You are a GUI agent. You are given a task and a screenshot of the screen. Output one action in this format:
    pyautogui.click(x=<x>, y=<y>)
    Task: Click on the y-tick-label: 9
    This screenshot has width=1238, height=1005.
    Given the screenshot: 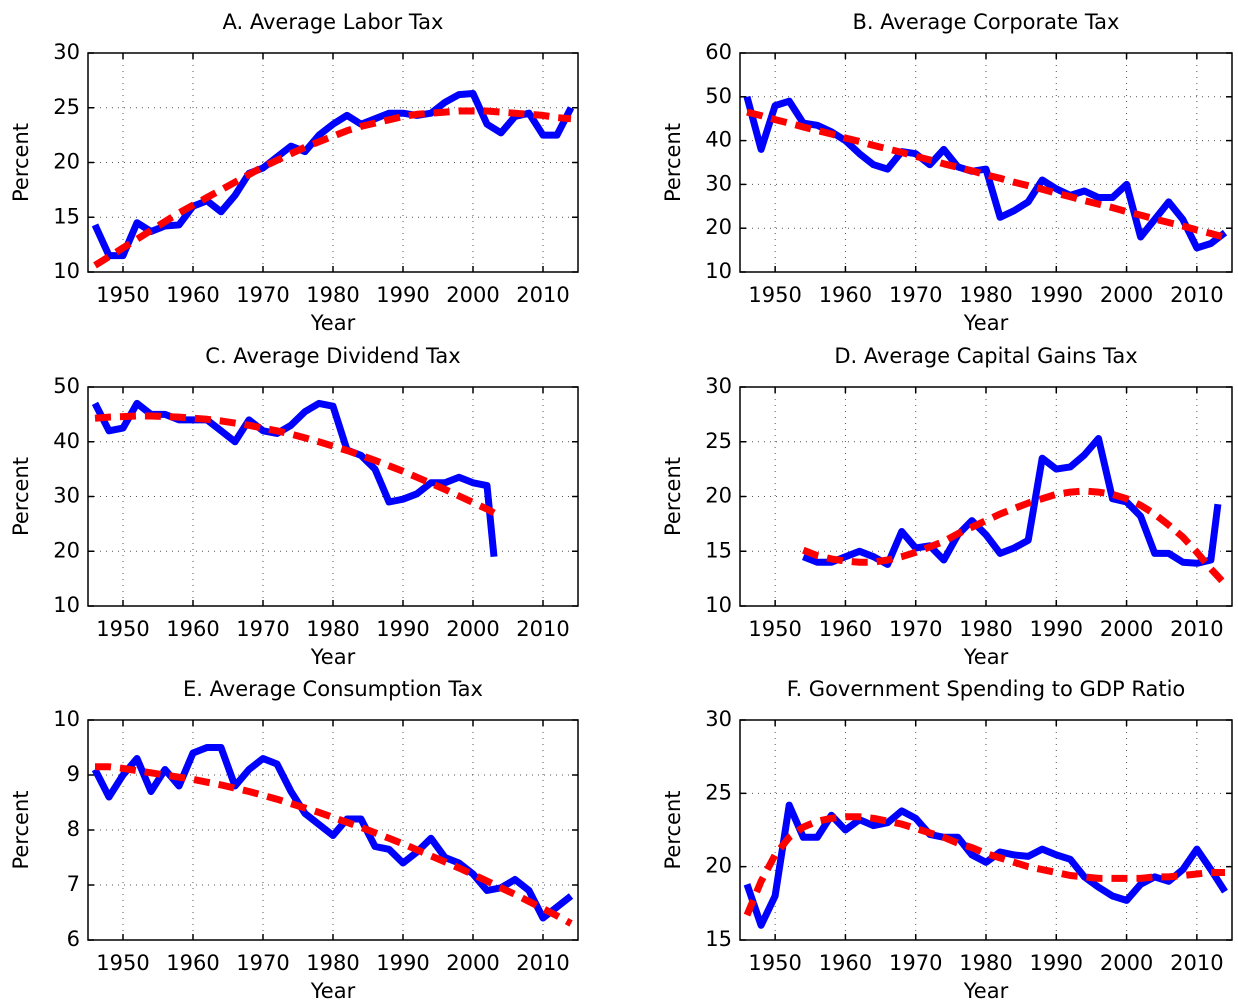 What is the action you would take?
    pyautogui.click(x=73, y=774)
    